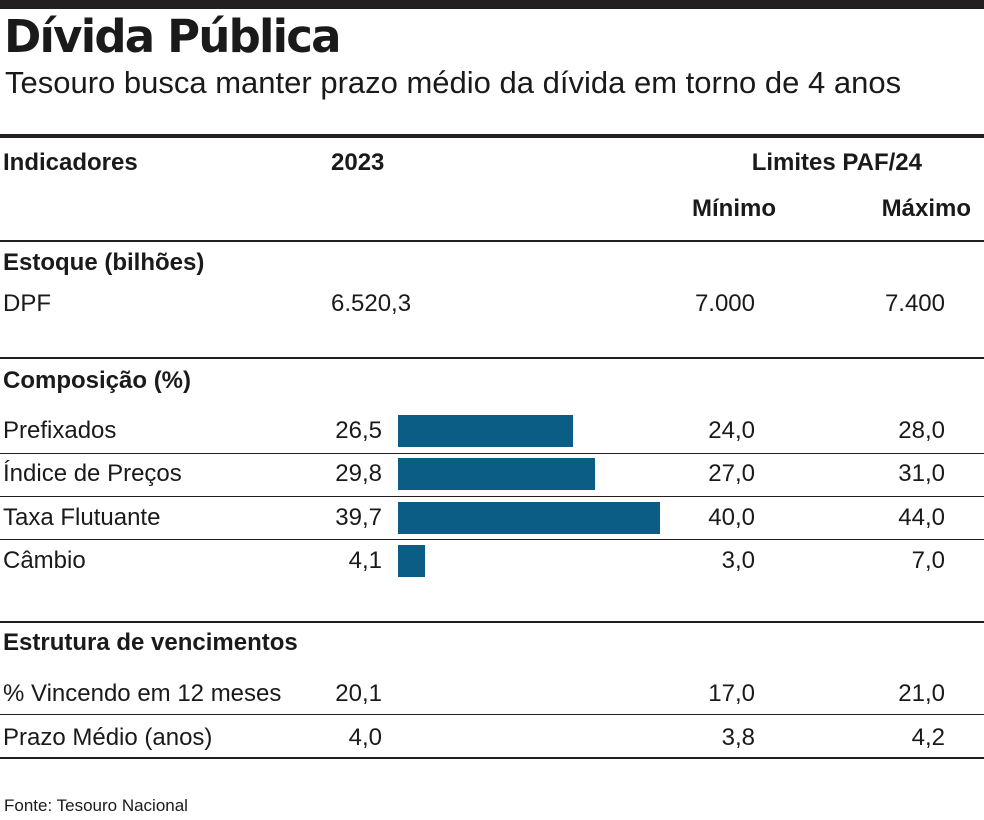  What do you see at coordinates (44, 560) in the screenshot?
I see `row-cambio-label: Câmbio` at bounding box center [44, 560].